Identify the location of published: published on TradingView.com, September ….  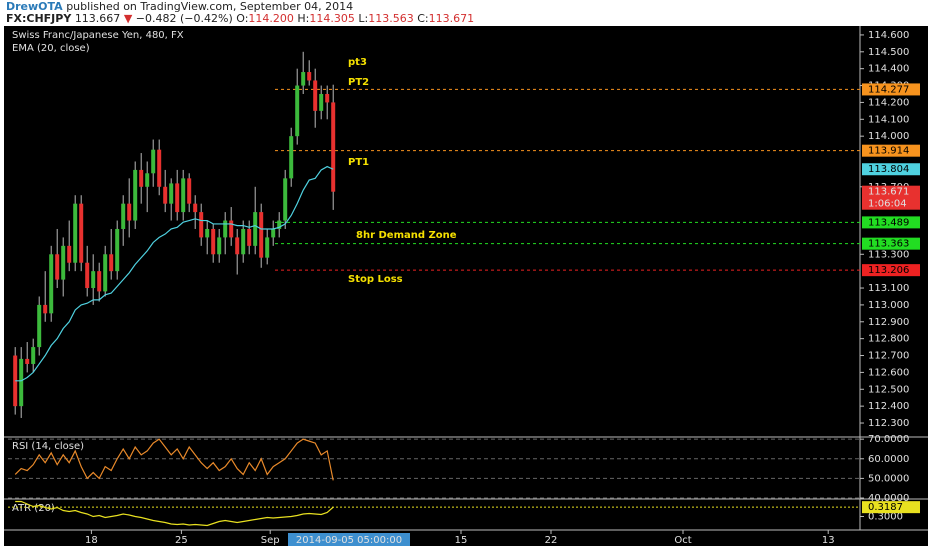
(209, 6).